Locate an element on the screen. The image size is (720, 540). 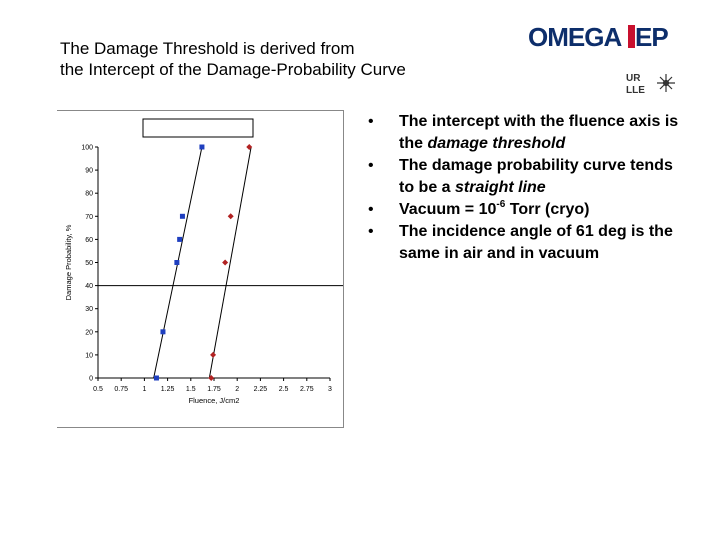
y-tick-label: 0 is located at coordinates (91, 379).